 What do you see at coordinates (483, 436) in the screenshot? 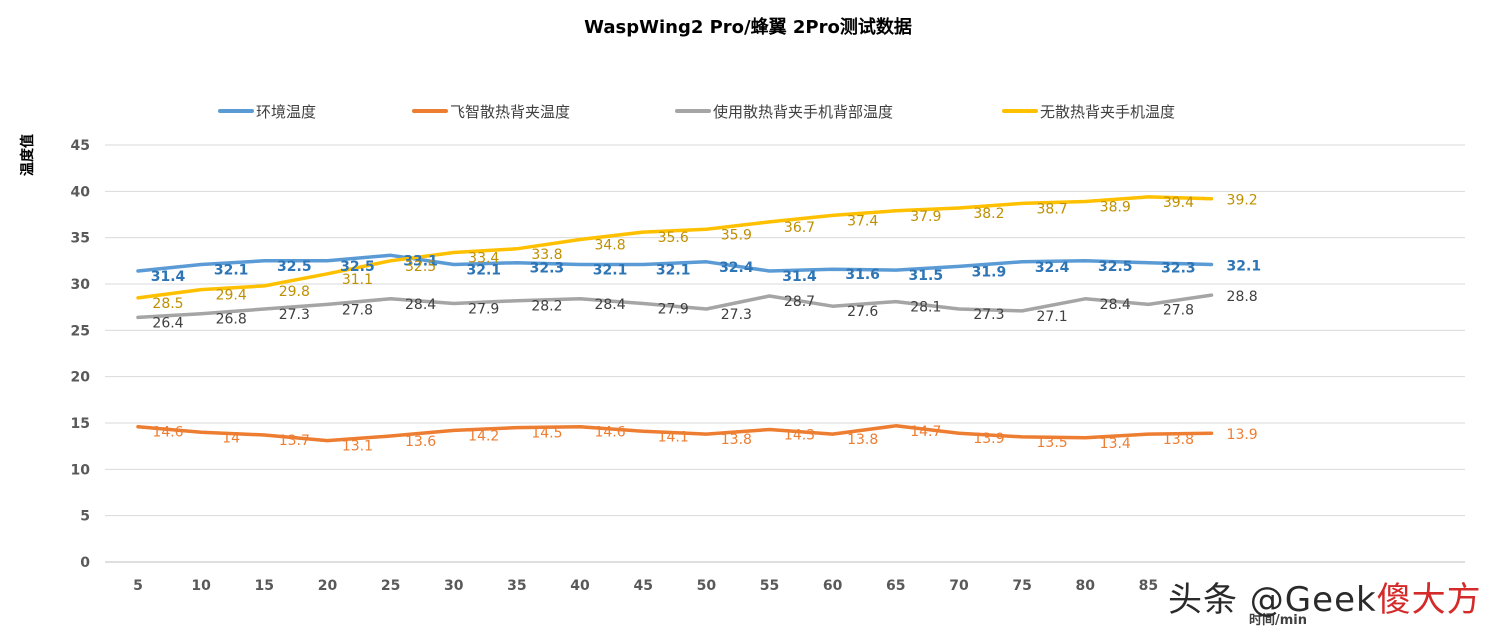
I see `data-label: 14.2` at bounding box center [483, 436].